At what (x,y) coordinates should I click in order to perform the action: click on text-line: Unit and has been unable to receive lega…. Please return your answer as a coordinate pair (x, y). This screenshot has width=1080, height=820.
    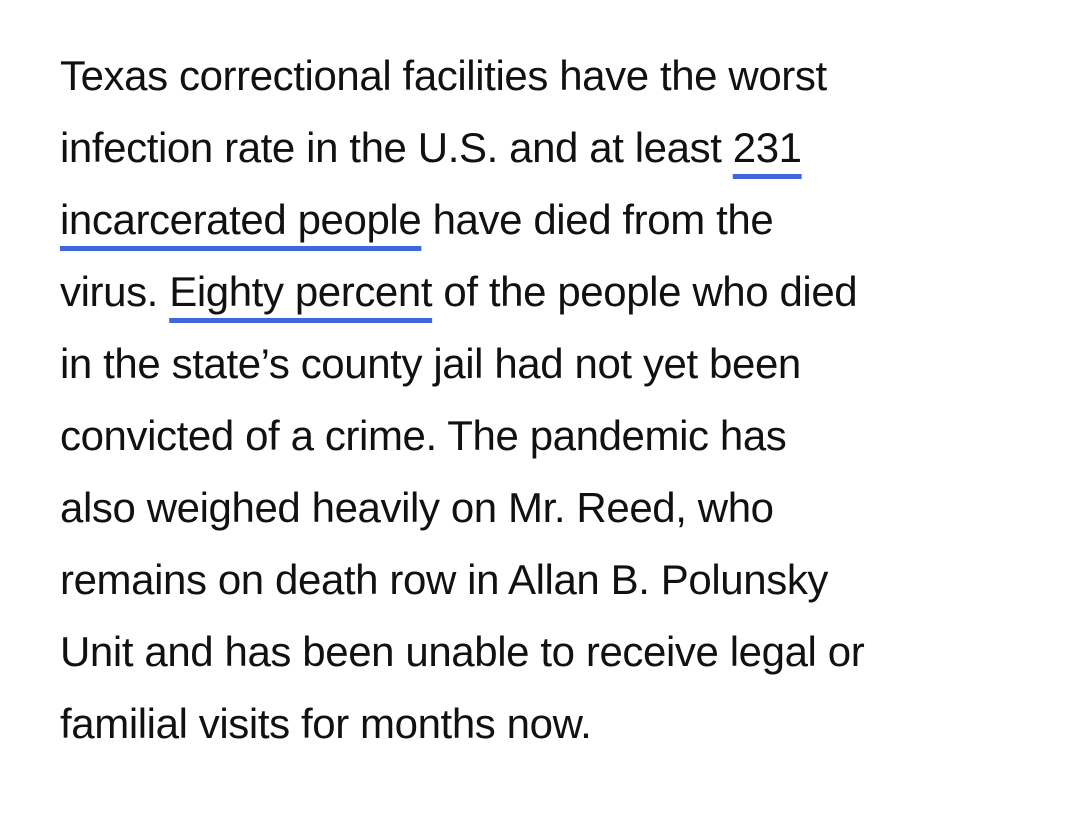
    Looking at the image, I should click on (570, 652).